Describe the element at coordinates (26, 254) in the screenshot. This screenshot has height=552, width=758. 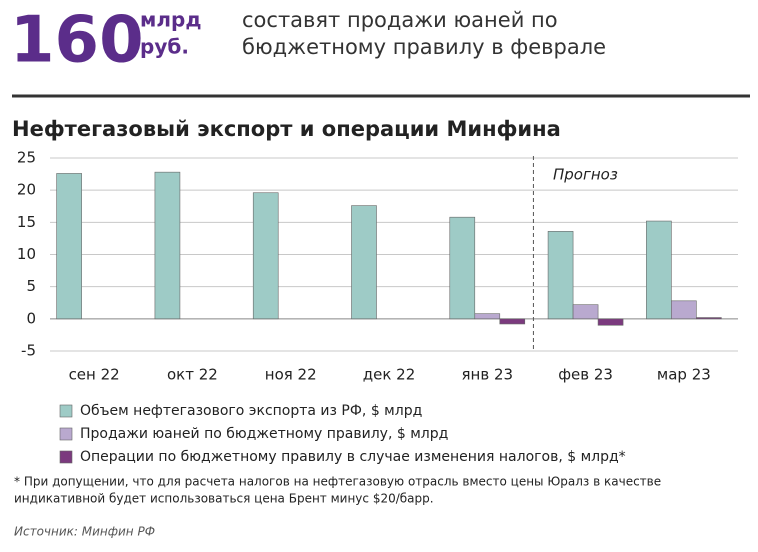
I see `y-tick-label: 10` at that location.